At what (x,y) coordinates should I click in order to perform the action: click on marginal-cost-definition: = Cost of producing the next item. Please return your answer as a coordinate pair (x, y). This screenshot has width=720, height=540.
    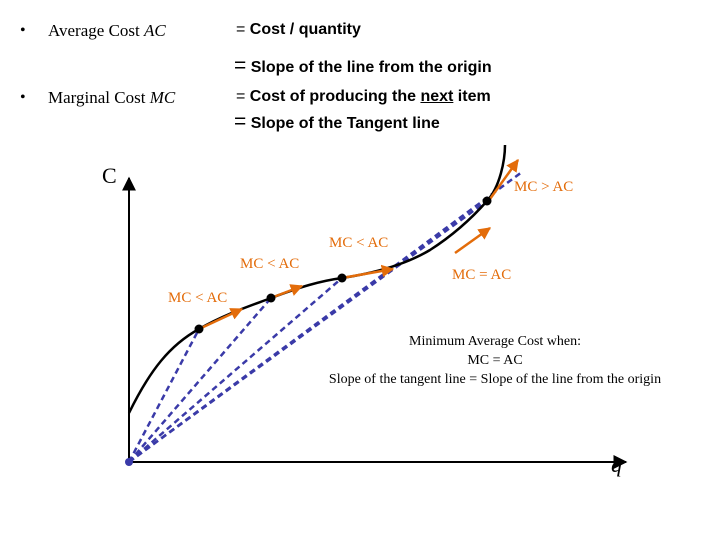
    Looking at the image, I should click on (363, 97).